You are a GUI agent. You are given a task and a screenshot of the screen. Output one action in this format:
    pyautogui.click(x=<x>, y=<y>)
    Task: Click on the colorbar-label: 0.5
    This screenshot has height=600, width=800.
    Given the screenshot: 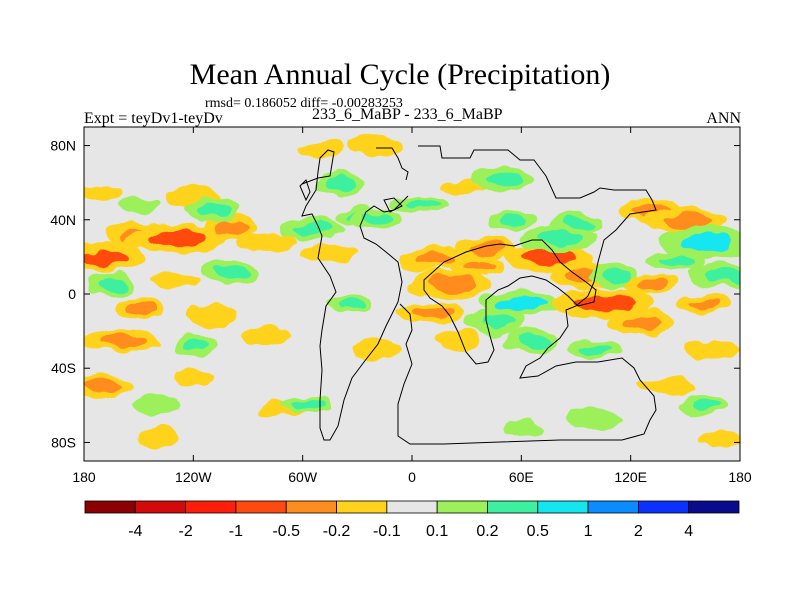 What is the action you would take?
    pyautogui.click(x=538, y=531)
    